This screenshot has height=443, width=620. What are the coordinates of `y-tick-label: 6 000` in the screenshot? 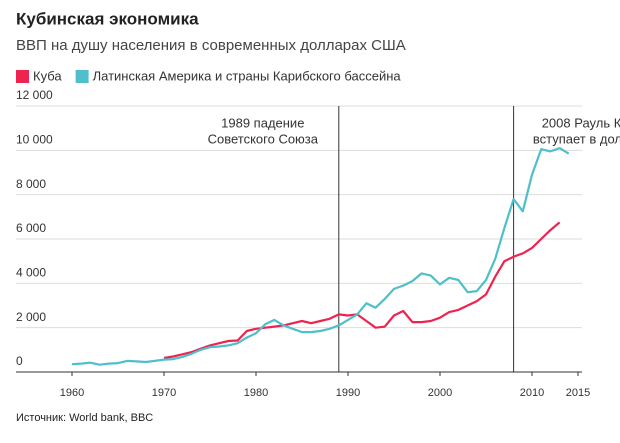 It's located at (31, 228).